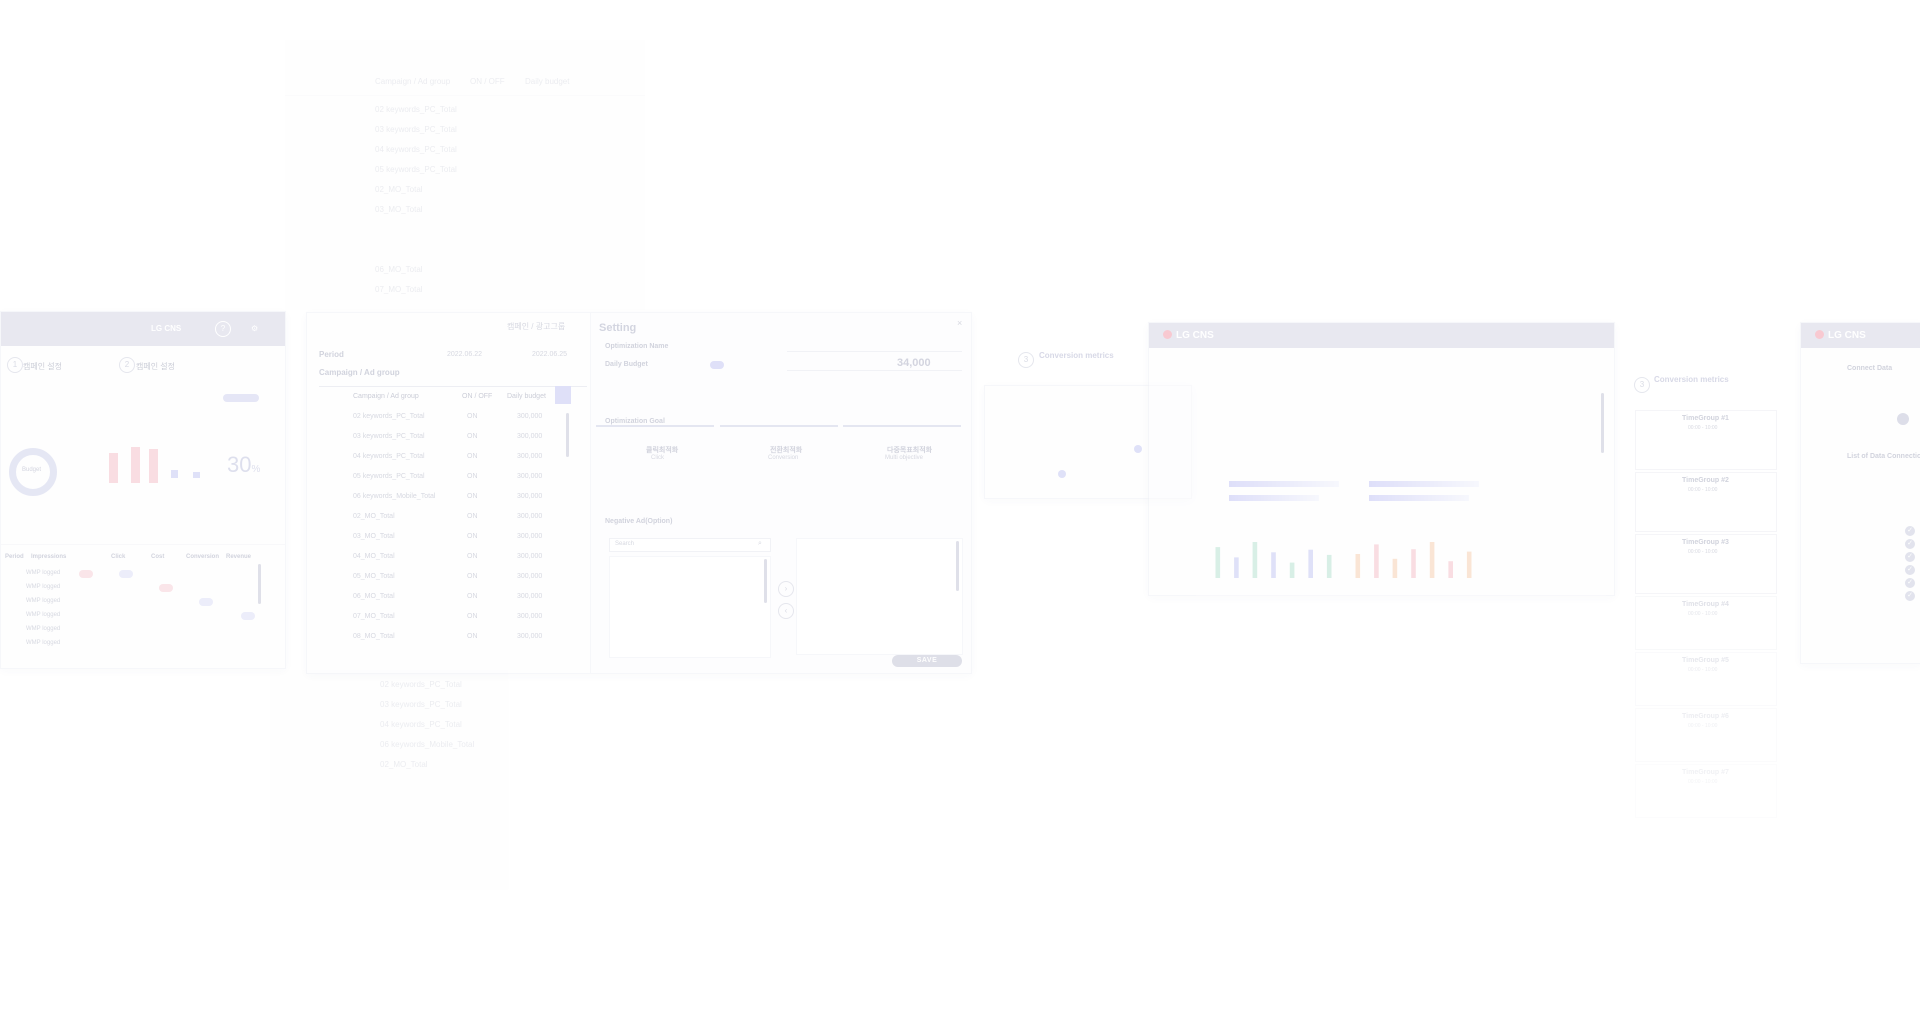 The height and width of the screenshot is (1030, 1920). Describe the element at coordinates (1026, 360) in the screenshot. I see `step-3-icon: 3` at that location.